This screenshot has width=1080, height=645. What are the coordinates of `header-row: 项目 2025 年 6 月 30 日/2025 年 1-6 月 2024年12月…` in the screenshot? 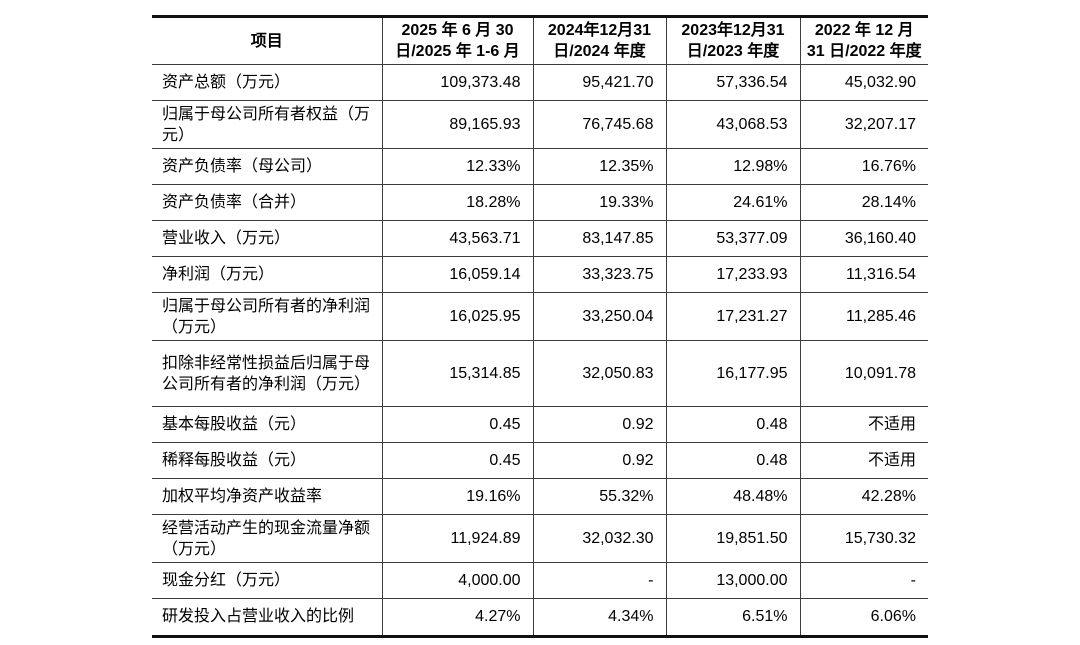 It's located at (540, 41).